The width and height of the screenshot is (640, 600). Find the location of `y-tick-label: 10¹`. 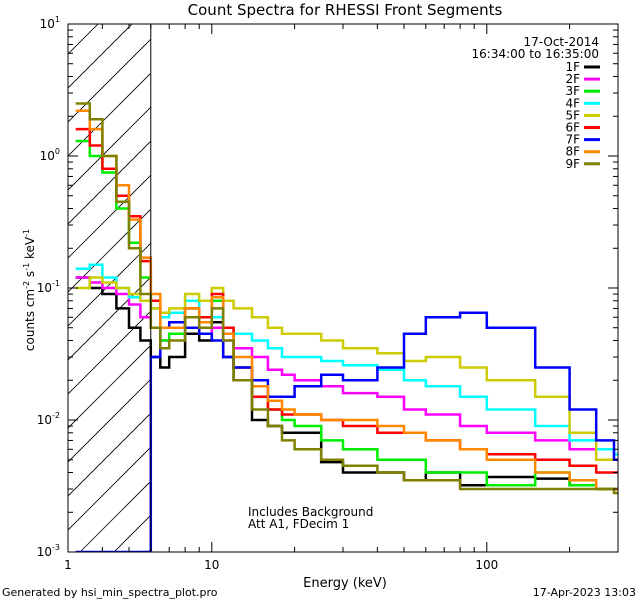

y-tick-label: 10¹ is located at coordinates (50, 23).